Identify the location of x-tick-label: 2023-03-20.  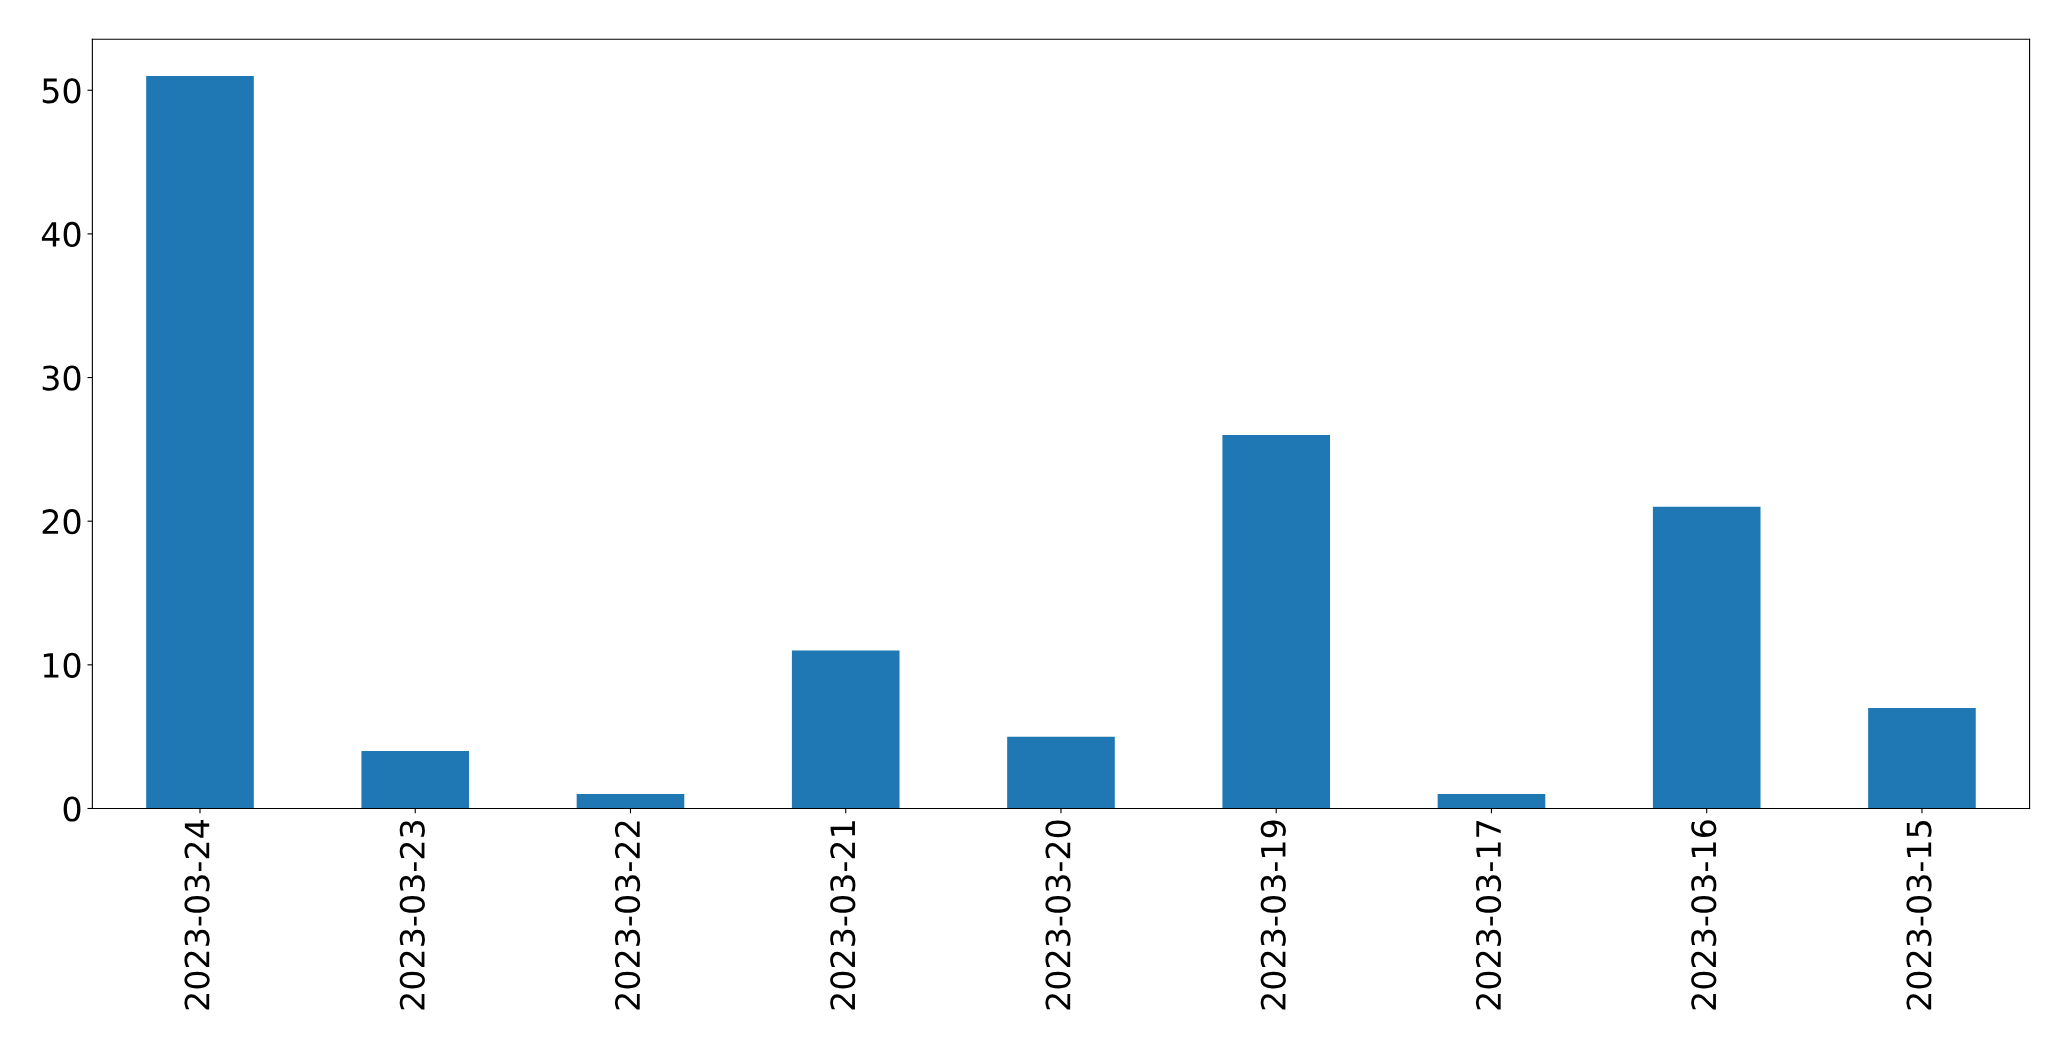
(1058, 915).